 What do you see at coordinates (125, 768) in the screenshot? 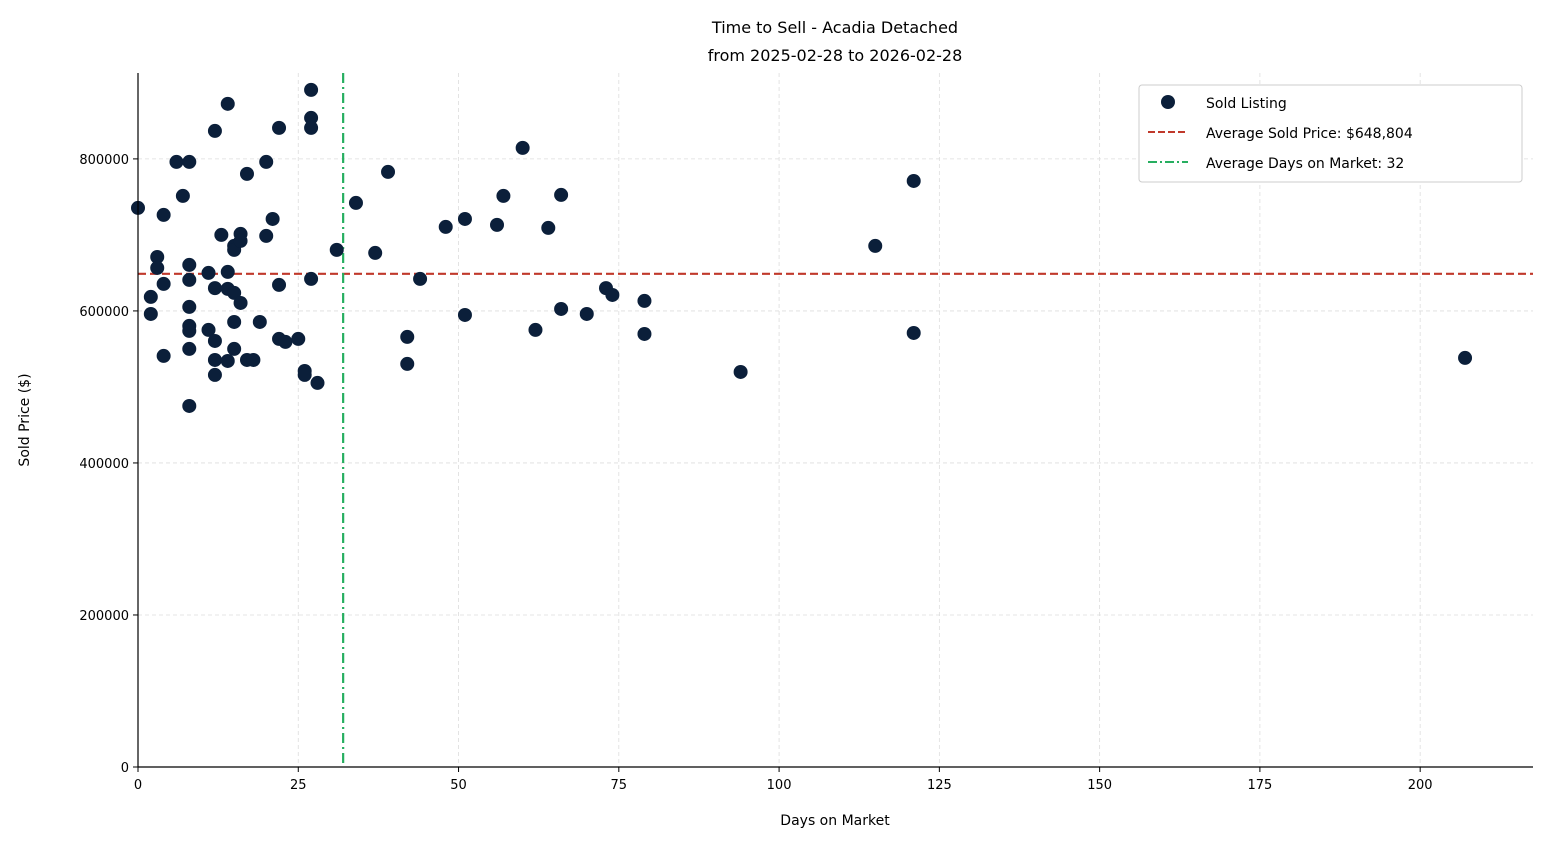
I see `y-tick-label: 0` at bounding box center [125, 768].